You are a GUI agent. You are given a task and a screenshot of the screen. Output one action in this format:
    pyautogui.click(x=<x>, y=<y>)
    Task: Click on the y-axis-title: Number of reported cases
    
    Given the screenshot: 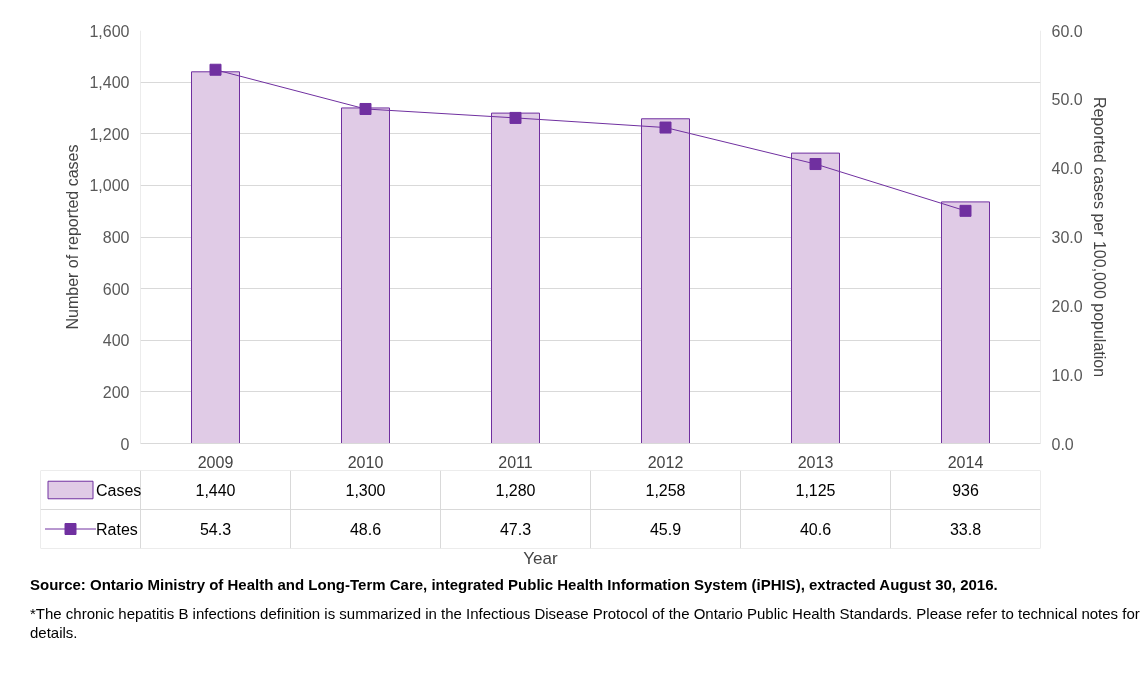 What is the action you would take?
    pyautogui.click(x=73, y=237)
    